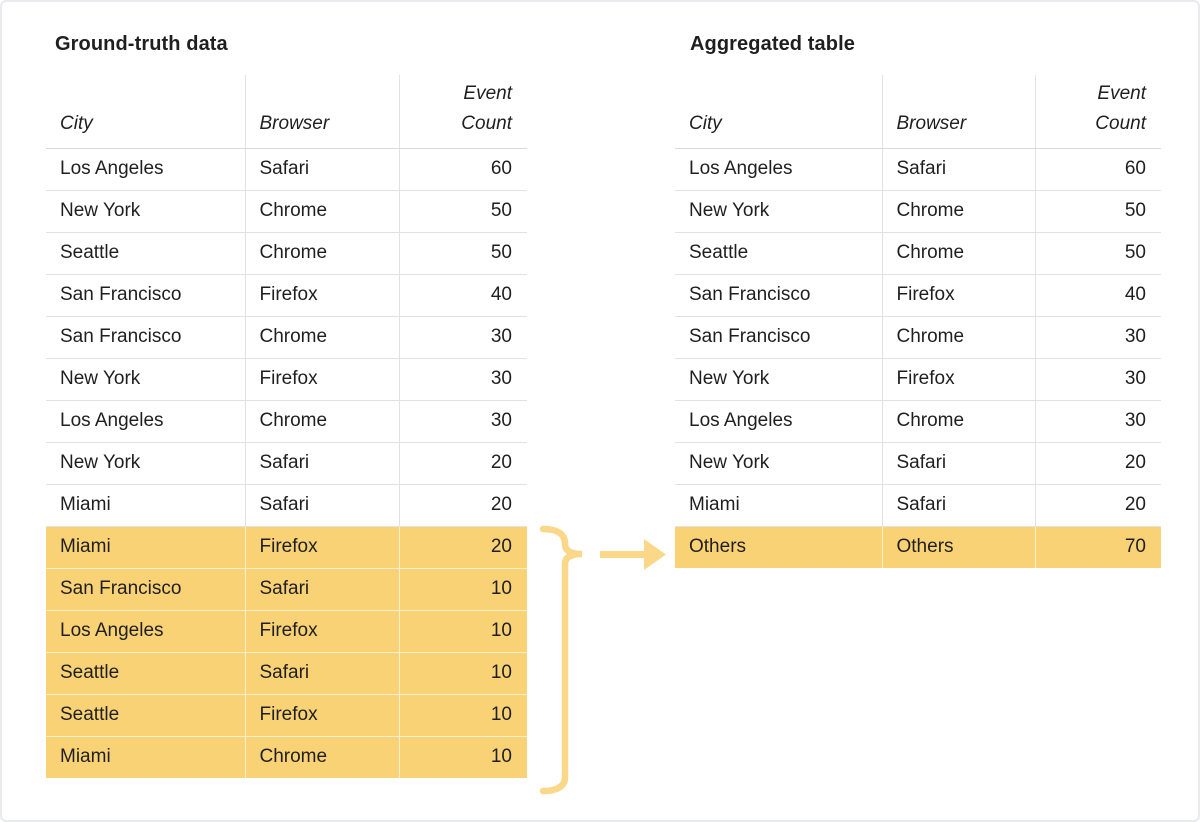 Image resolution: width=1200 pixels, height=822 pixels. I want to click on aggregation-annotation, so click(602, 660).